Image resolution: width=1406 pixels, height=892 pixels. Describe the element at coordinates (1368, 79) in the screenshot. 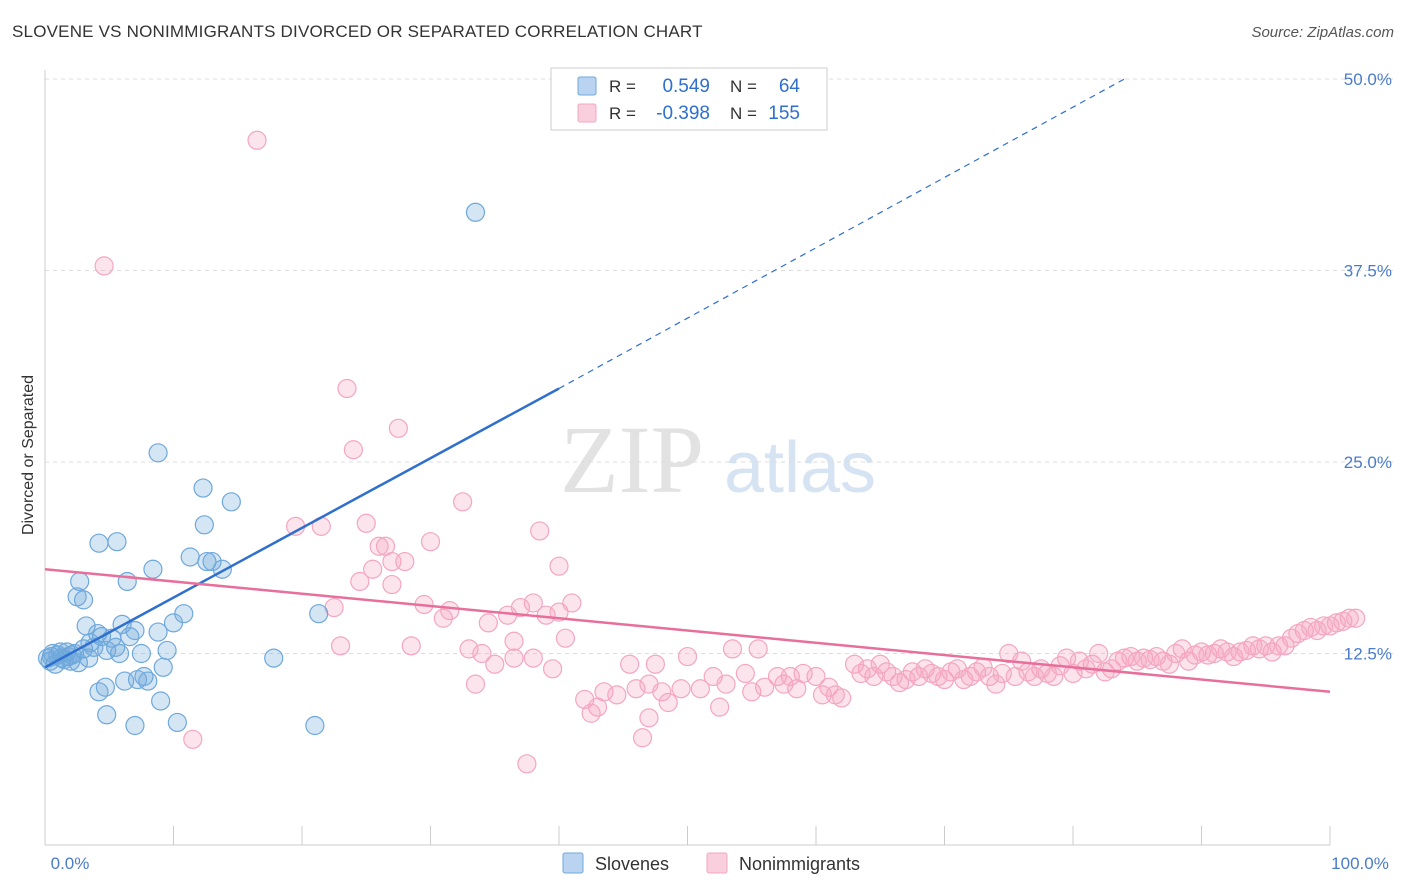

I see `y-tick-label: 50.0%` at that location.